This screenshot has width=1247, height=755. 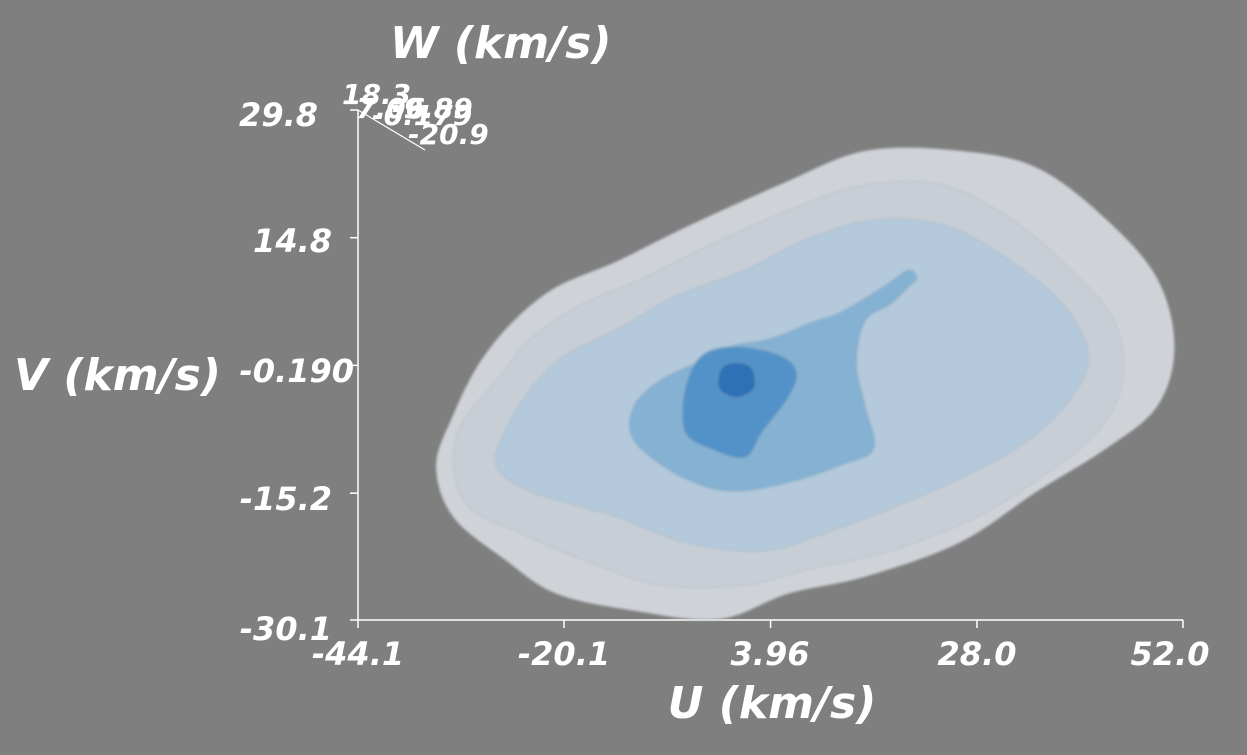 I want to click on y-tick-labels: -30.1 -15.2 -0.190 14.8 29.8, so click(x=296, y=372).